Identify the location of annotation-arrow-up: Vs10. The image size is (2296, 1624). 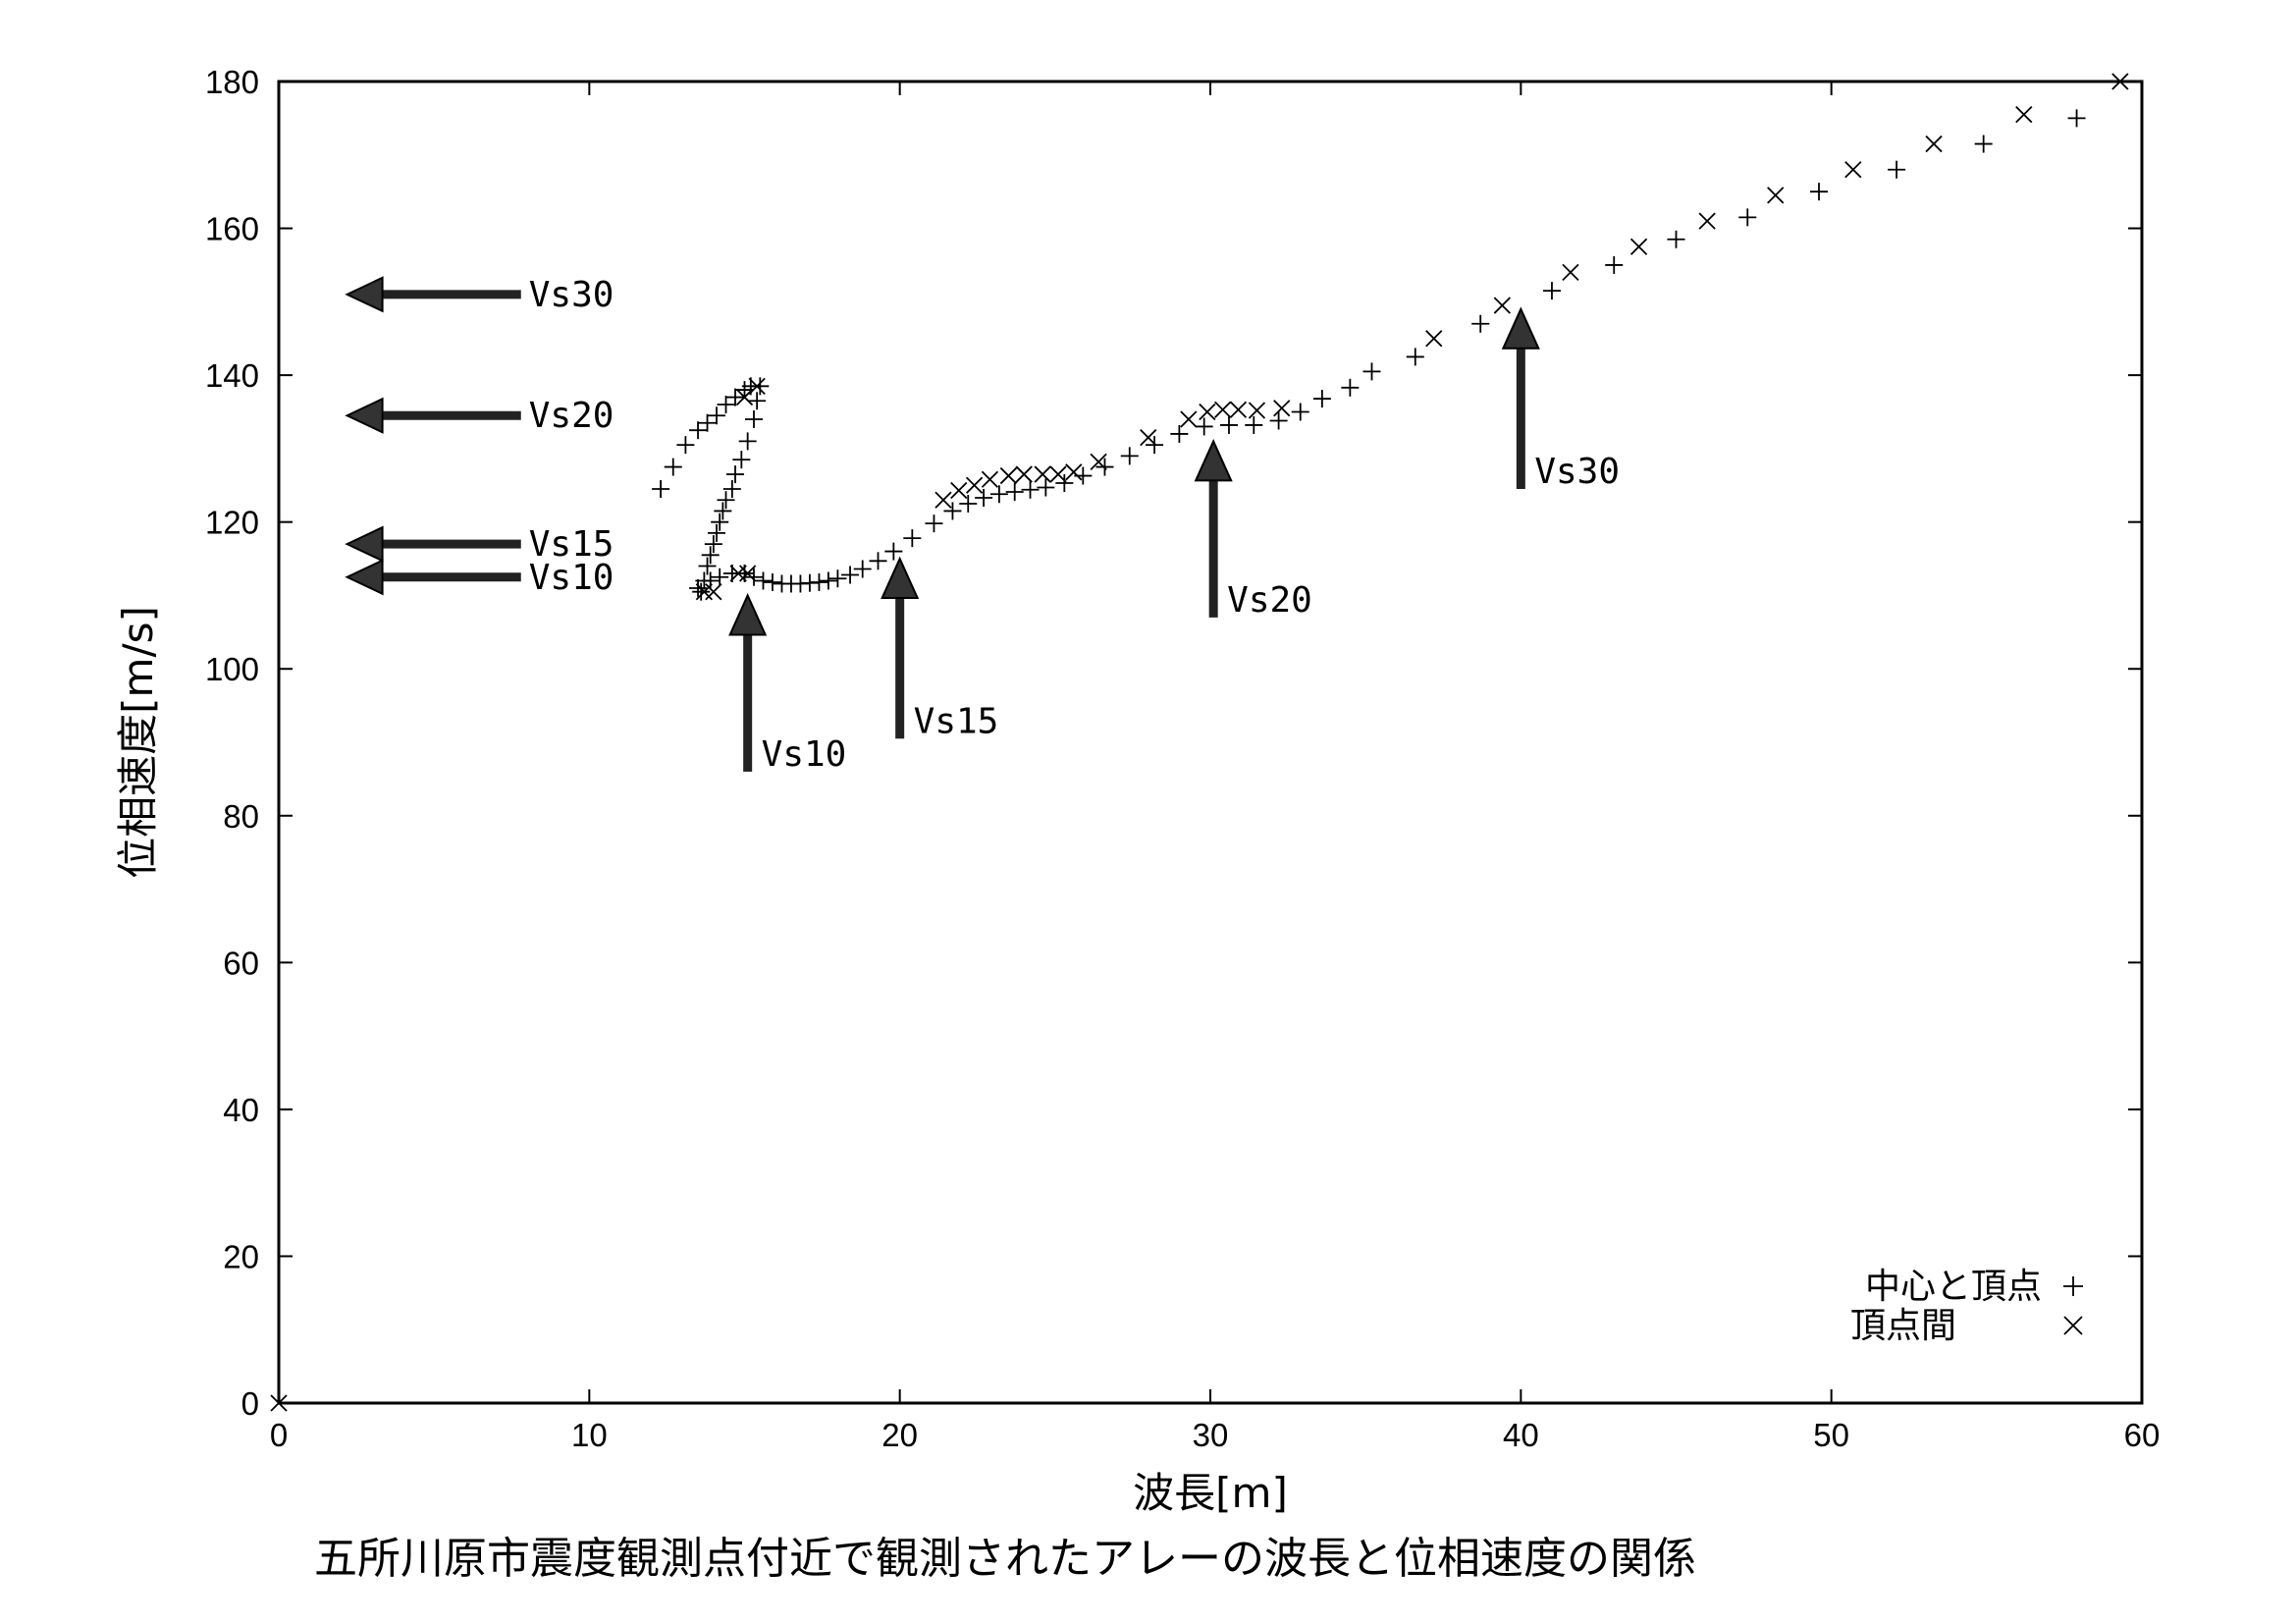
(787, 684).